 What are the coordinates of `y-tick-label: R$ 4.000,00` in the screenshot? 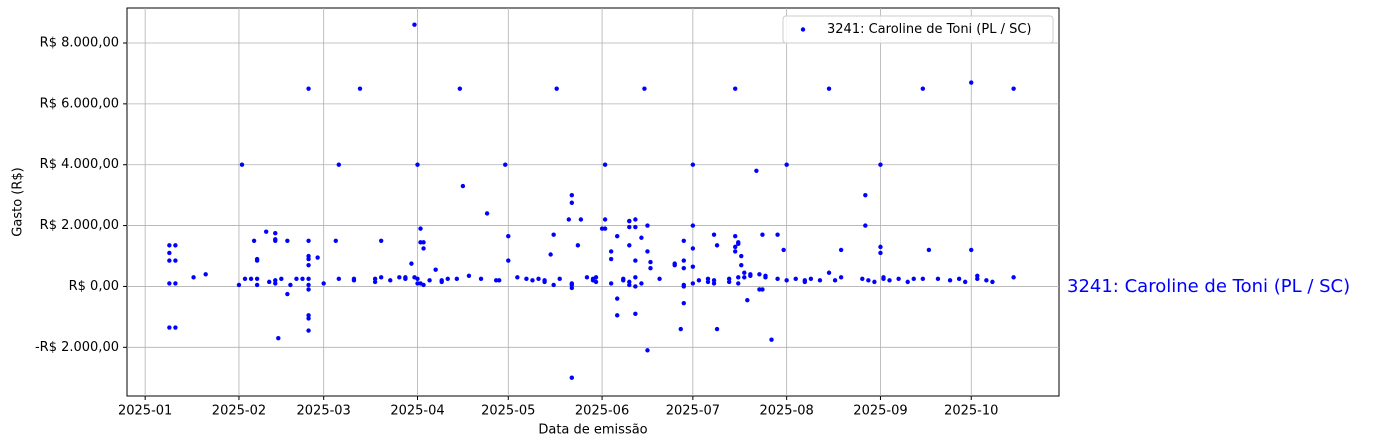 It's located at (79, 164).